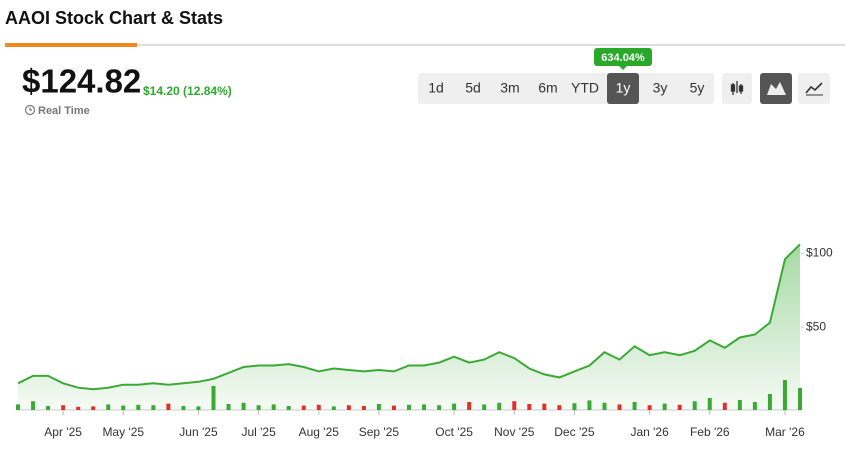  I want to click on range-option: 5y, so click(697, 88).